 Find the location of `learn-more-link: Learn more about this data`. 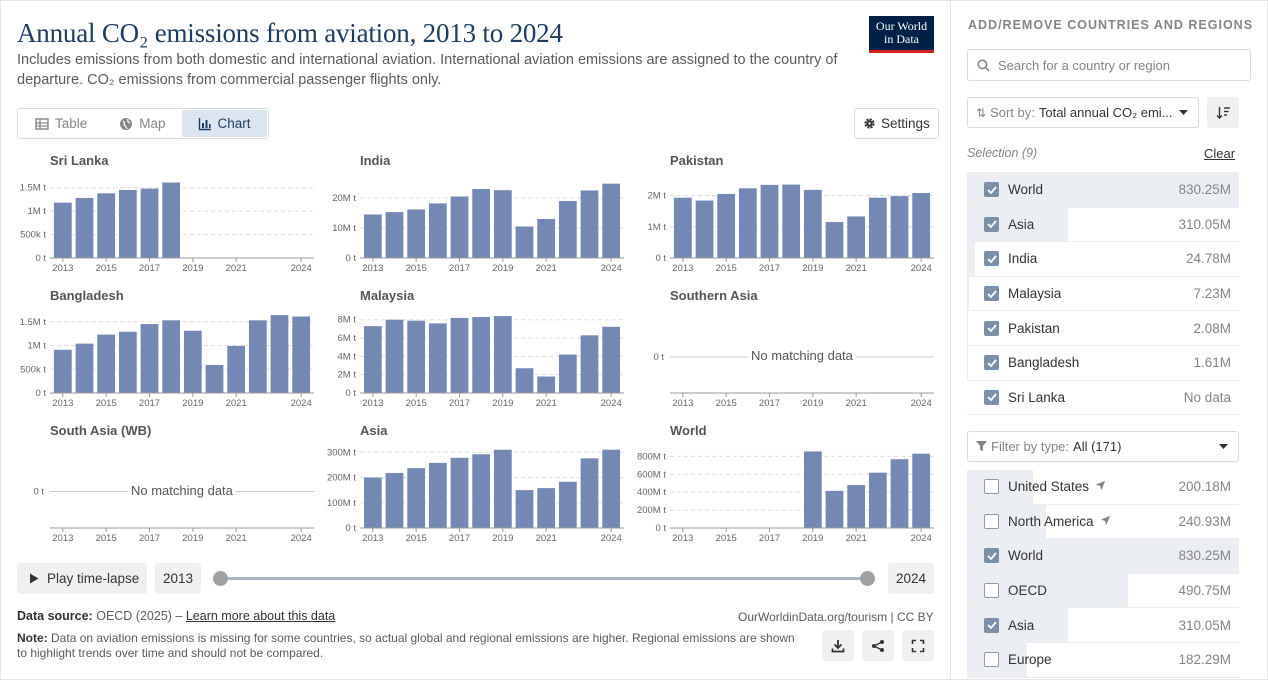

learn-more-link: Learn more about this data is located at coordinates (260, 616).